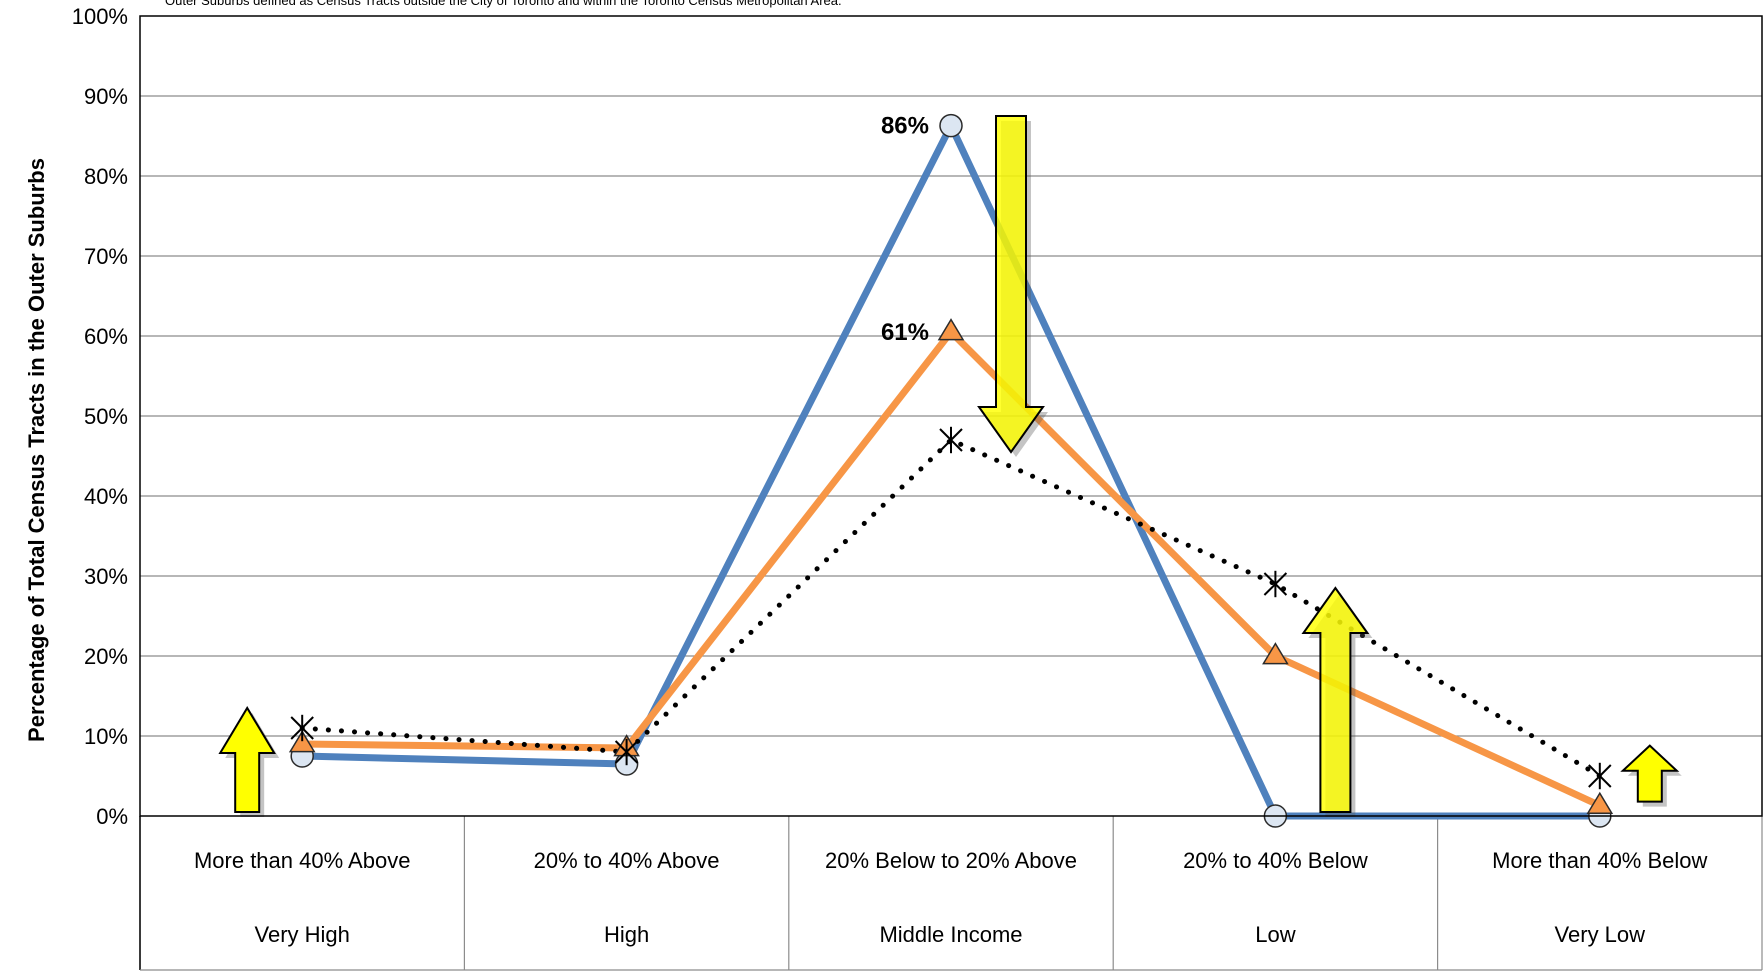  What do you see at coordinates (905, 126) in the screenshot?
I see `data-label: 86%` at bounding box center [905, 126].